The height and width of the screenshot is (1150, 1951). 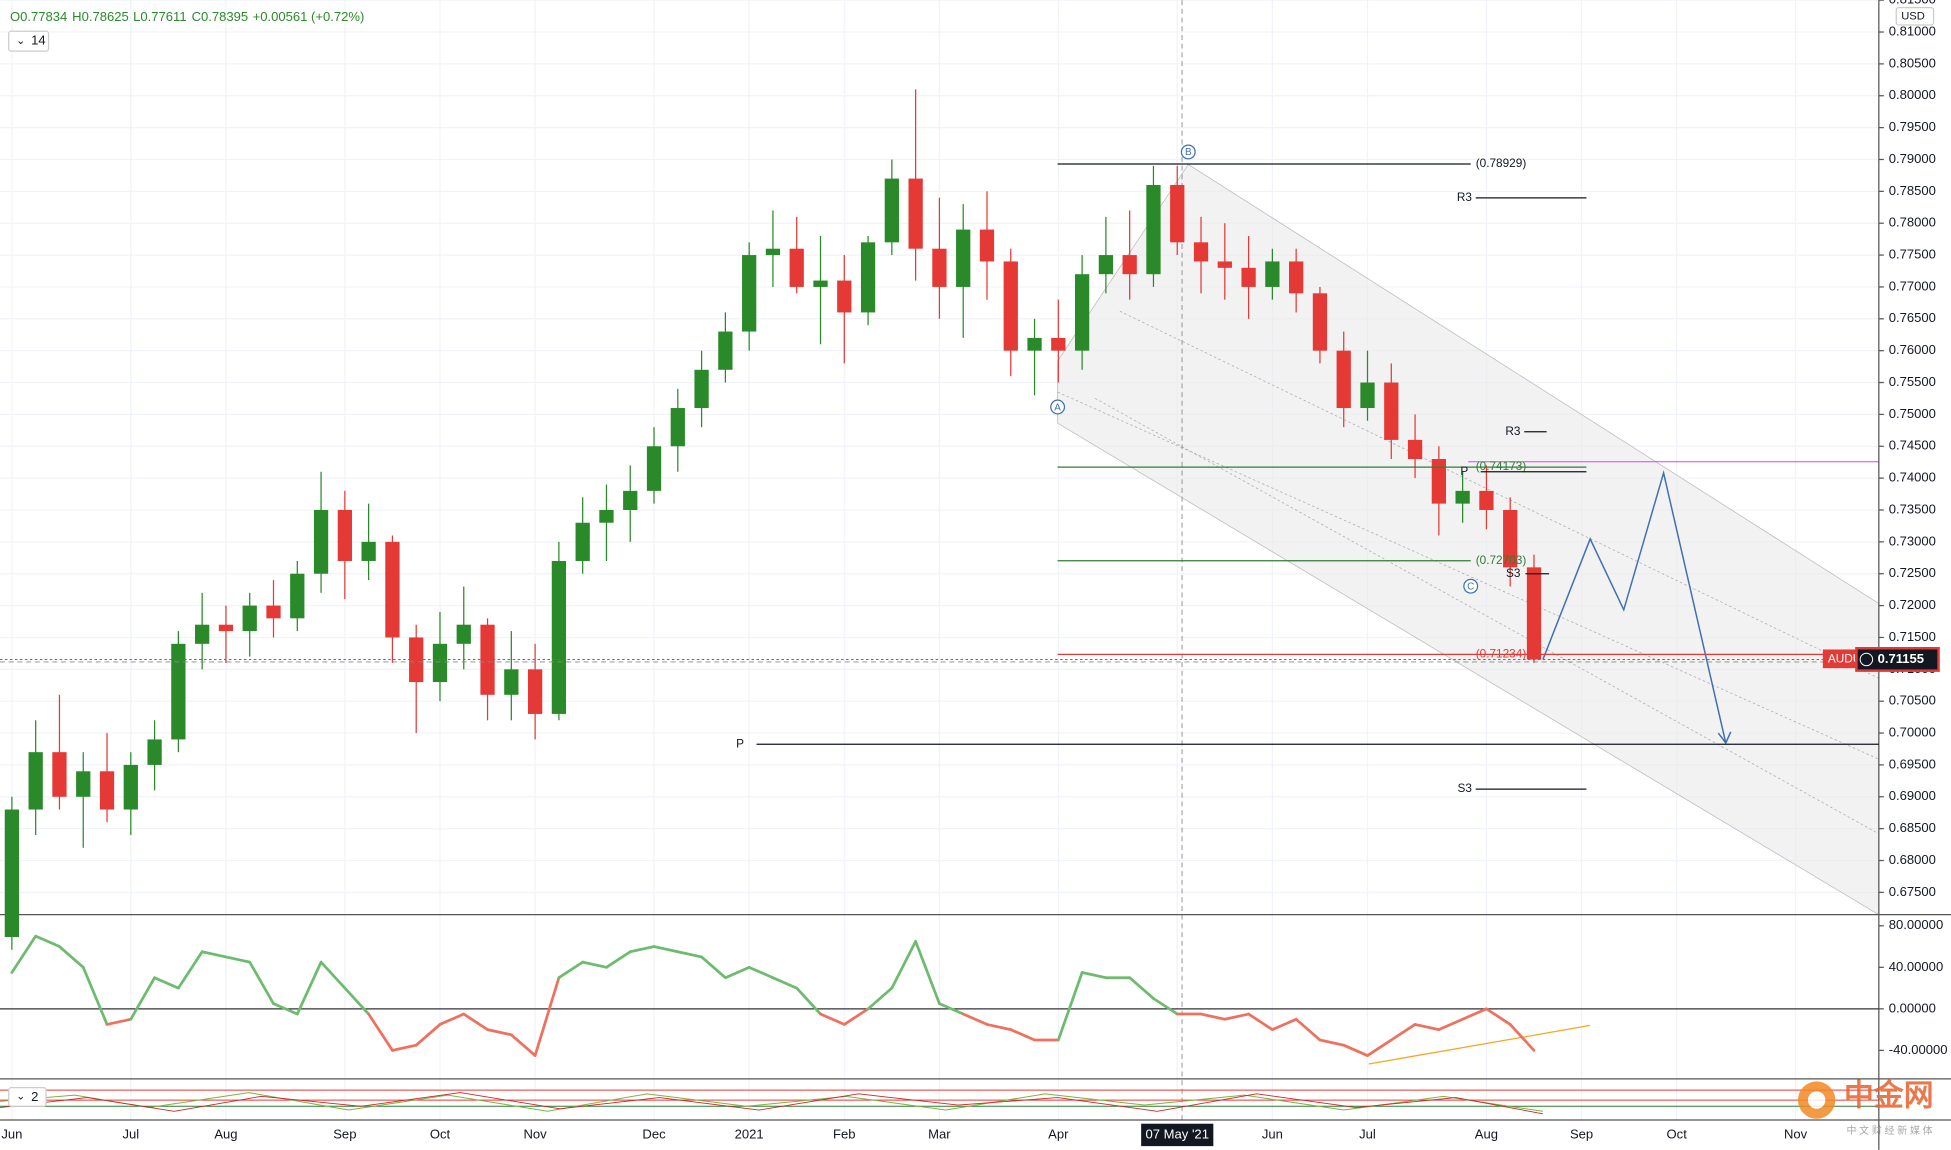 I want to click on y-tick-label: 0.77000, so click(x=1912, y=285).